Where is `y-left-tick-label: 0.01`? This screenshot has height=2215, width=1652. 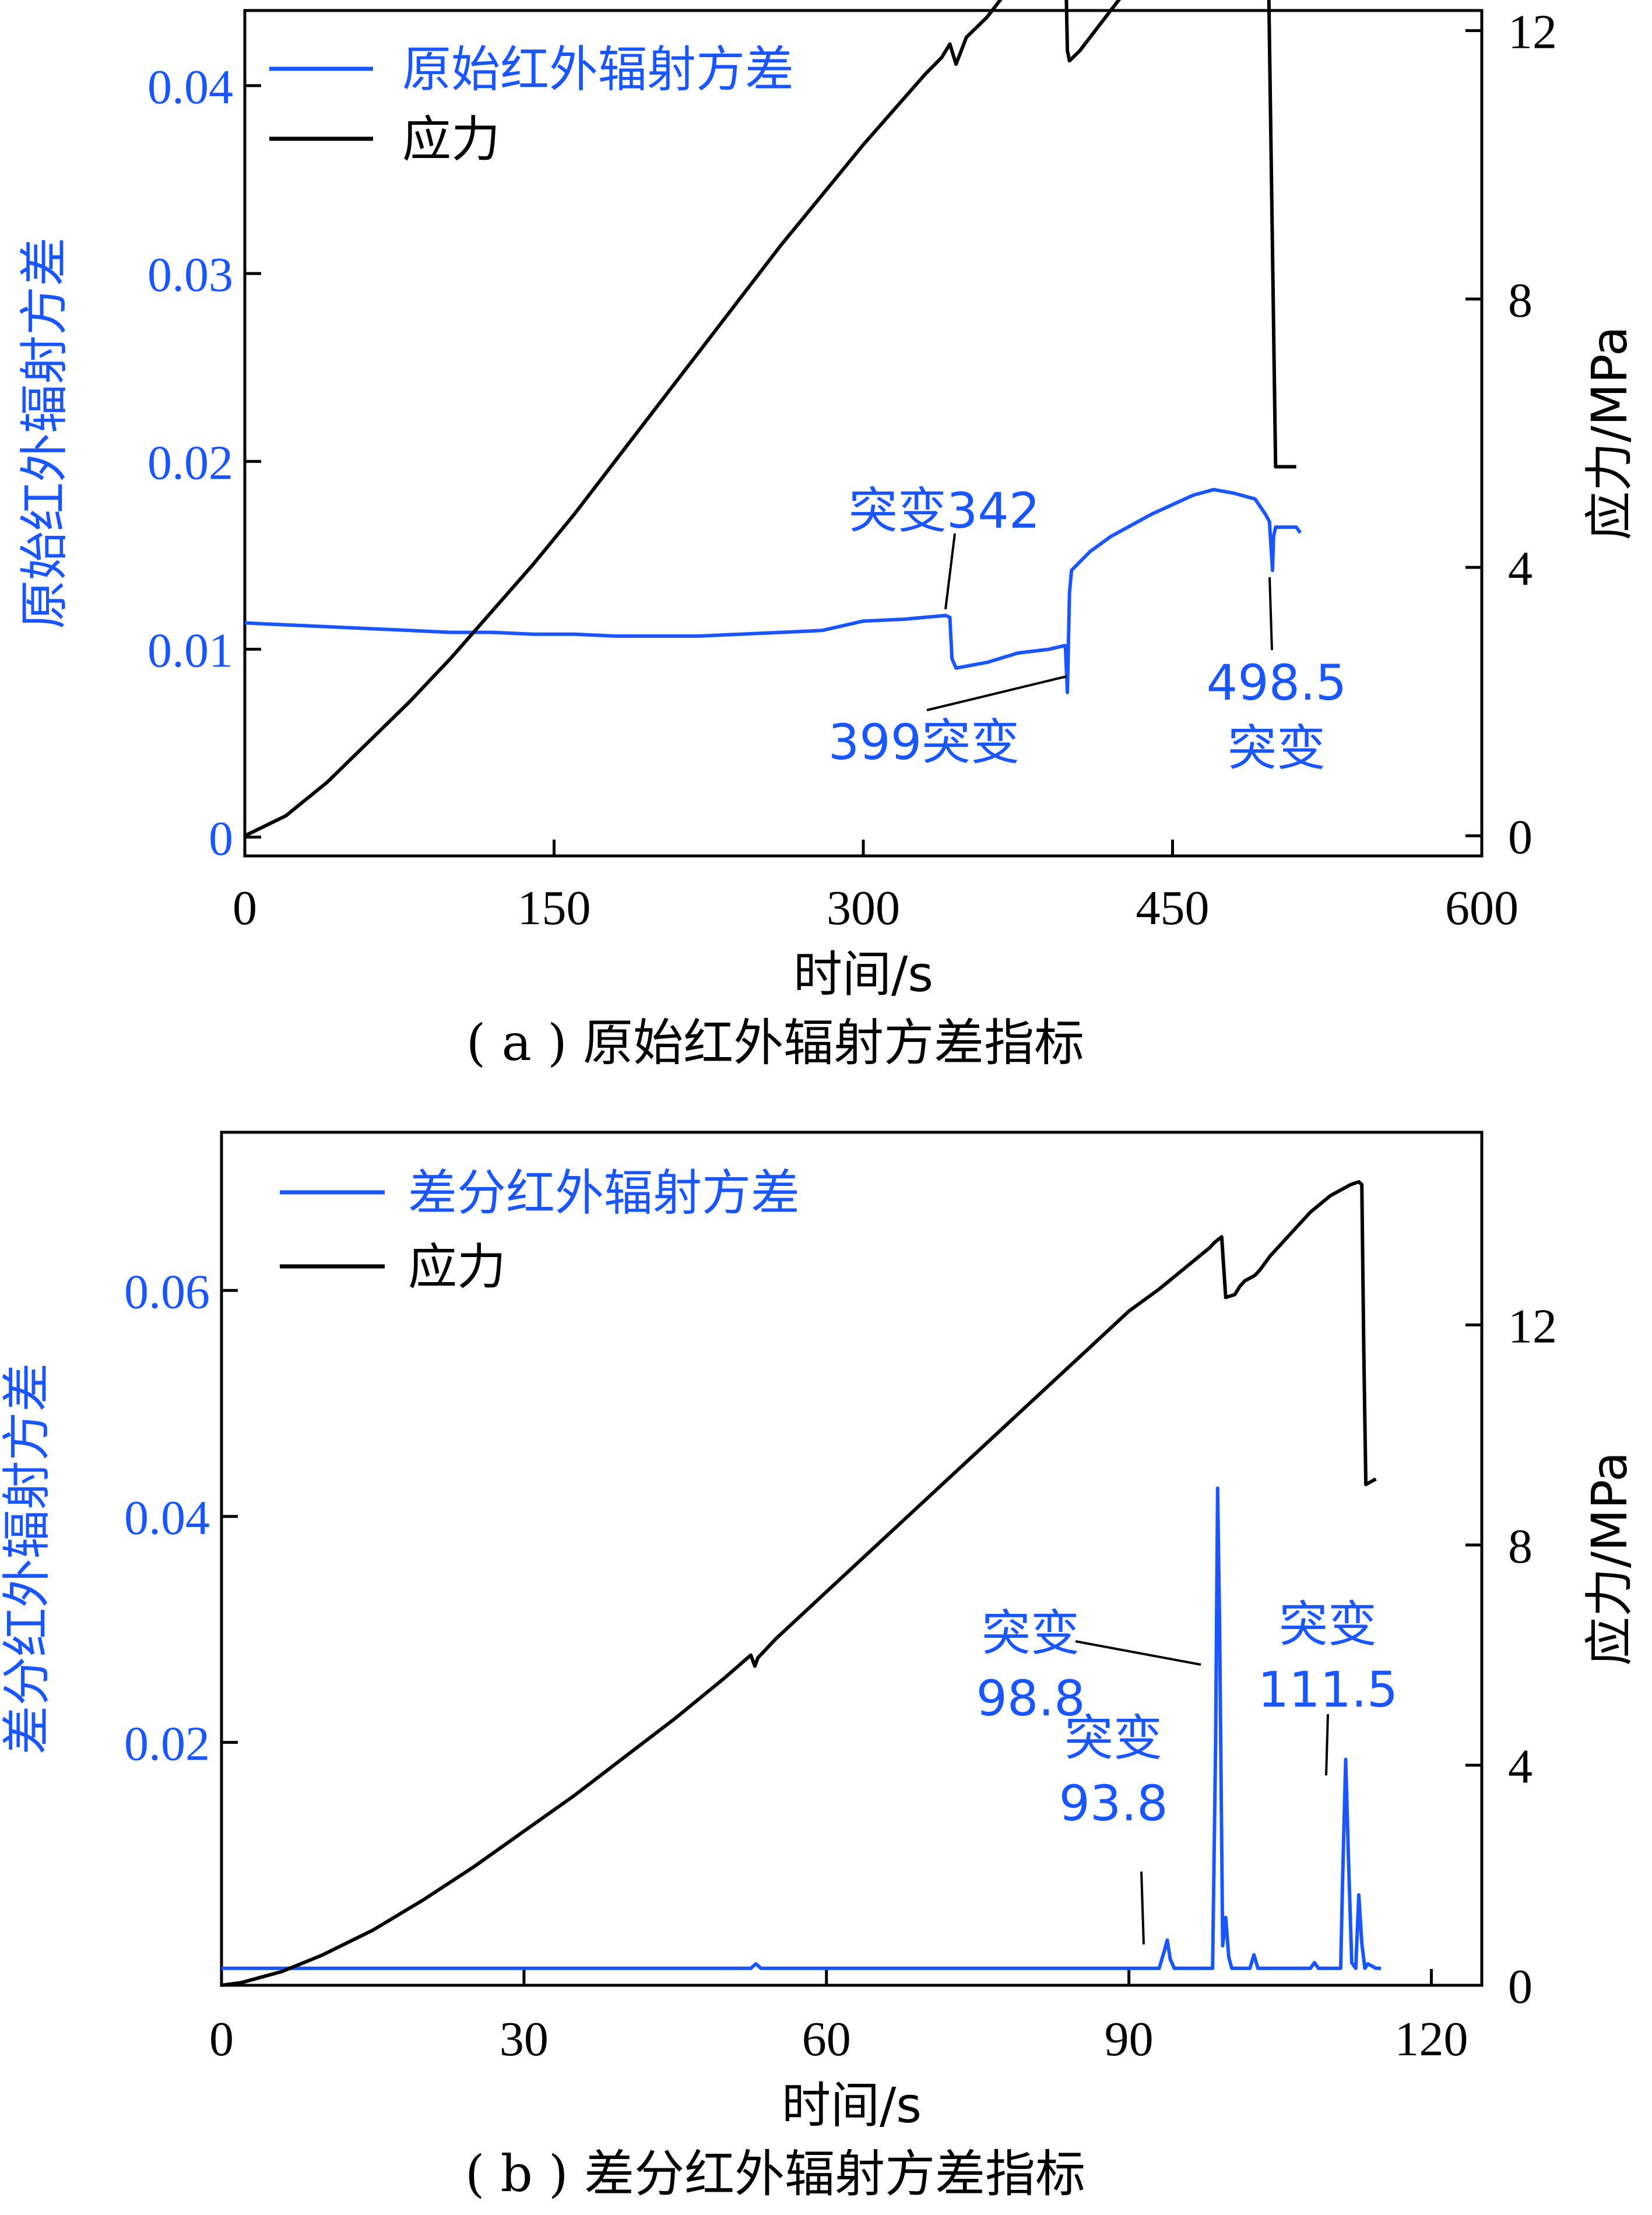
y-left-tick-label: 0.01 is located at coordinates (190, 651).